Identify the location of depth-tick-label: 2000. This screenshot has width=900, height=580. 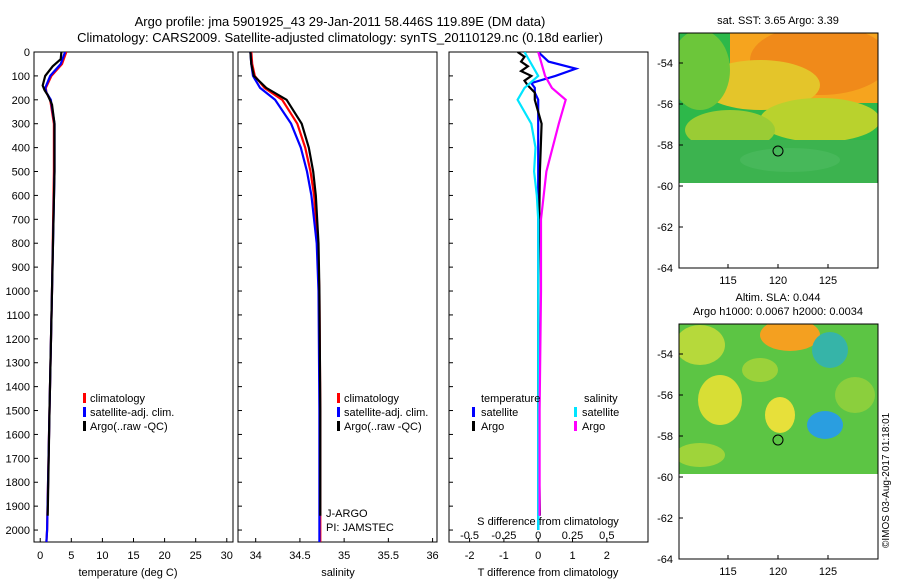
(18, 531).